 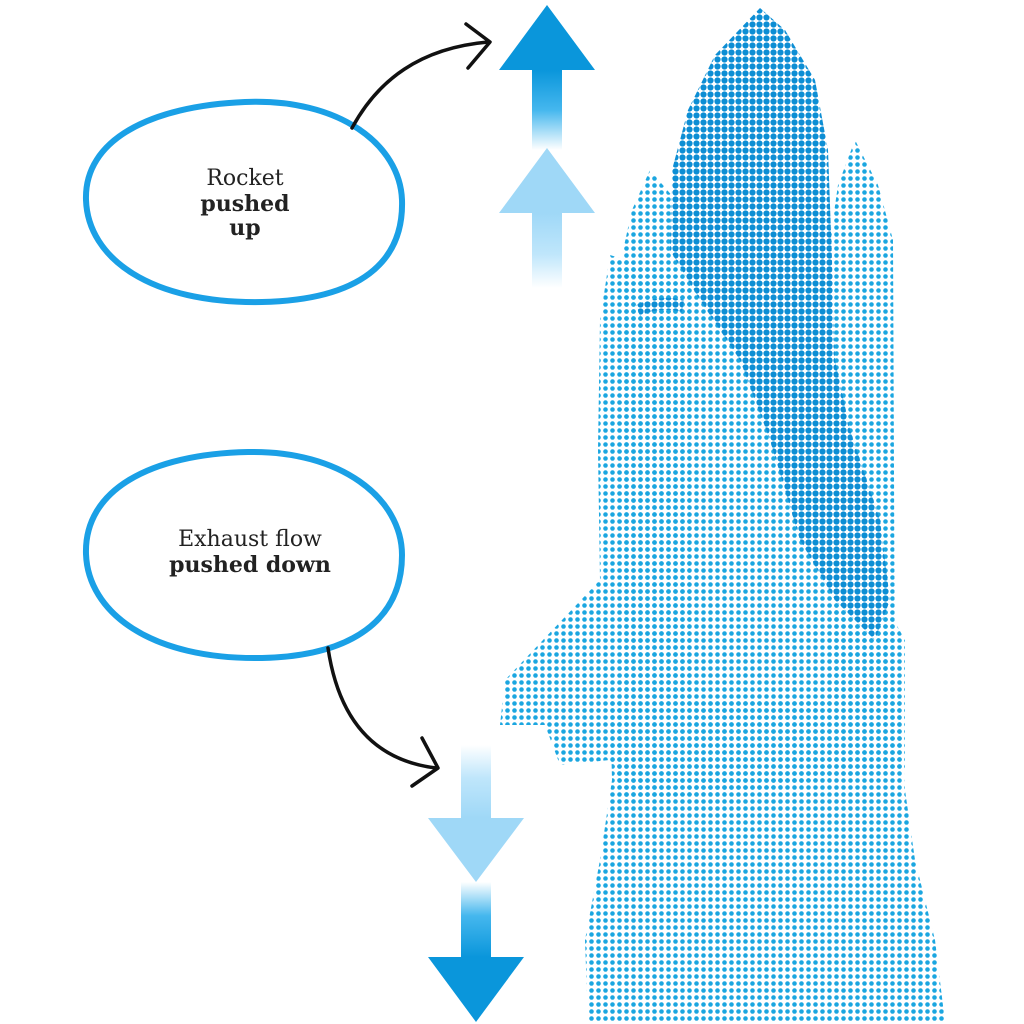 What do you see at coordinates (245, 228) in the screenshot?
I see `callout-top-line3: up` at bounding box center [245, 228].